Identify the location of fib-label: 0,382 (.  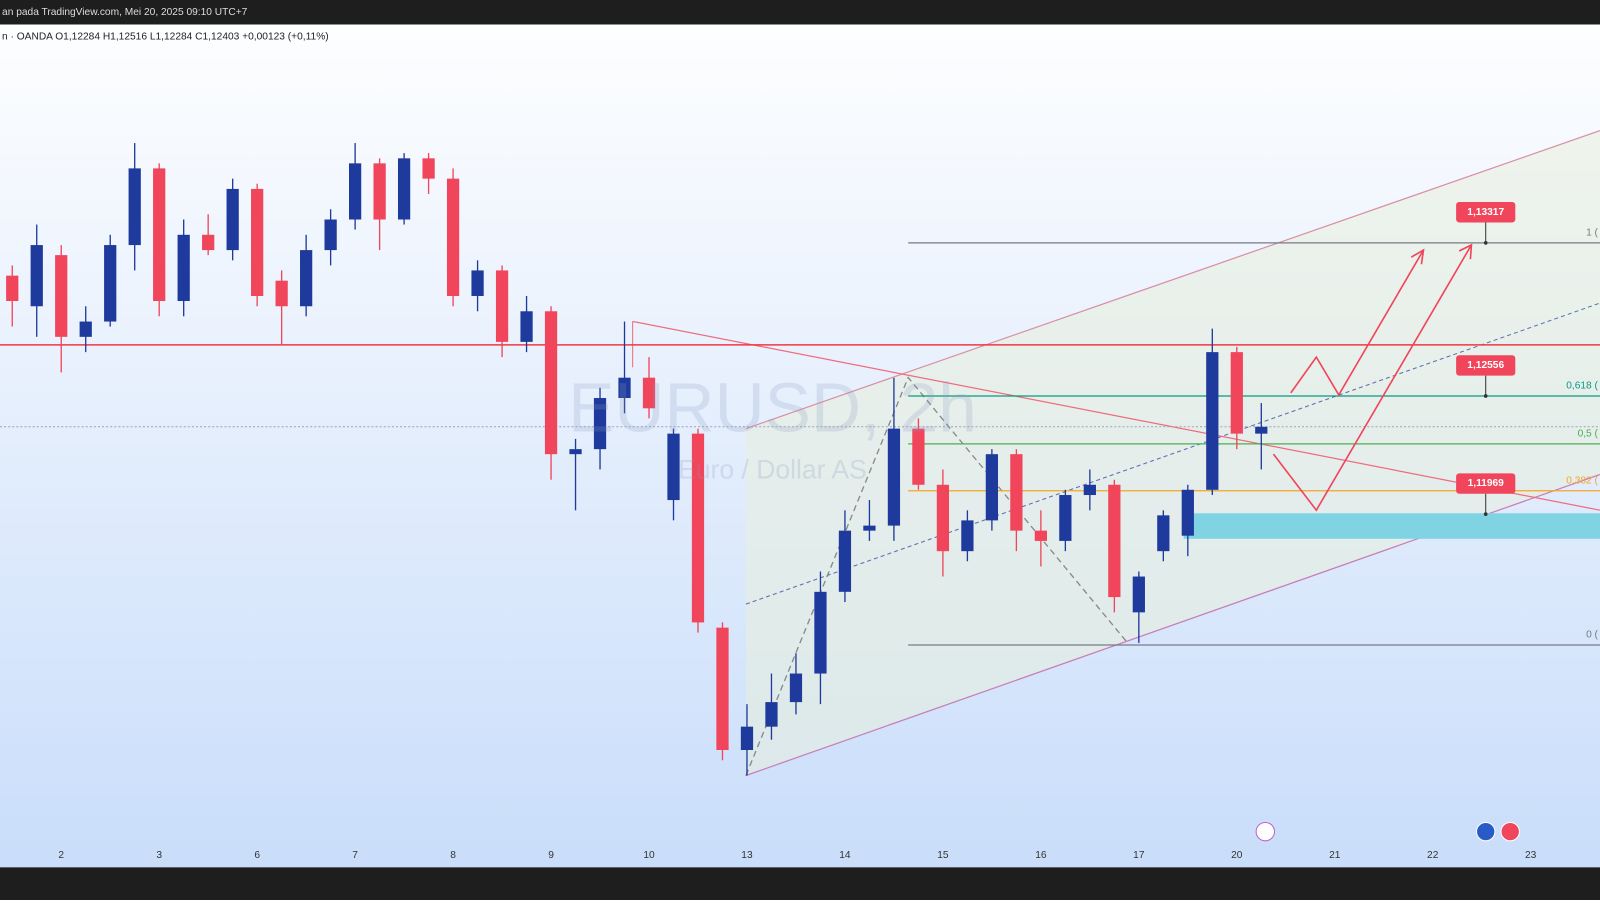
(1582, 480).